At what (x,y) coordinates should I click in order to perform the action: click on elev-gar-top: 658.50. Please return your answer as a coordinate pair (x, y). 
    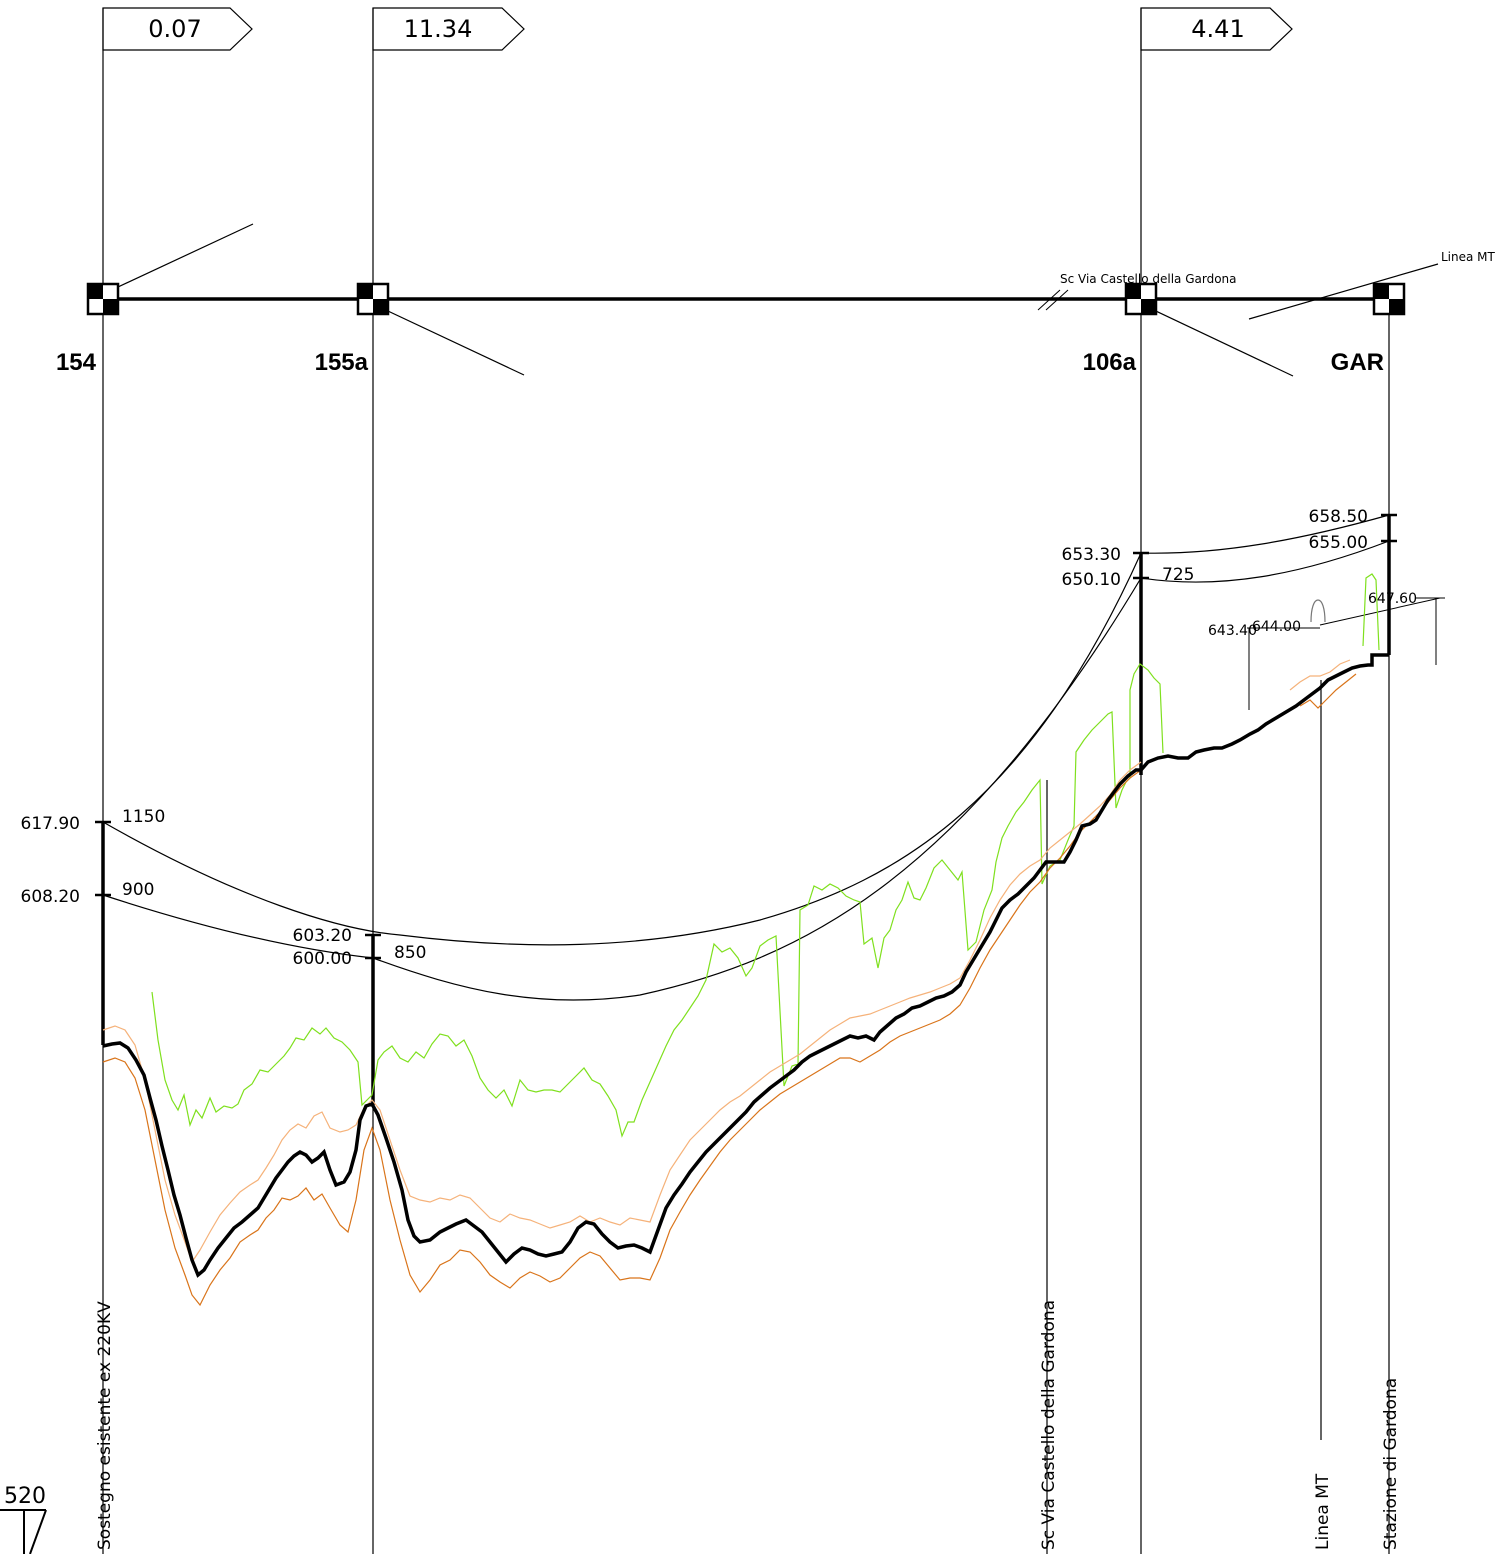
    Looking at the image, I should click on (1338, 517).